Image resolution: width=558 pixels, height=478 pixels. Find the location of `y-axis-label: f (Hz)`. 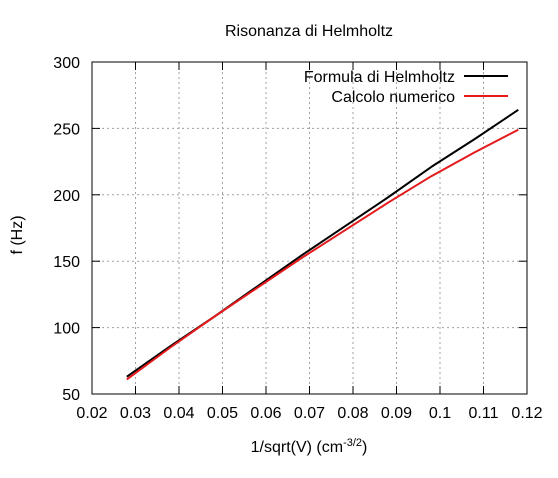

y-axis-label: f (Hz) is located at coordinates (17, 234).